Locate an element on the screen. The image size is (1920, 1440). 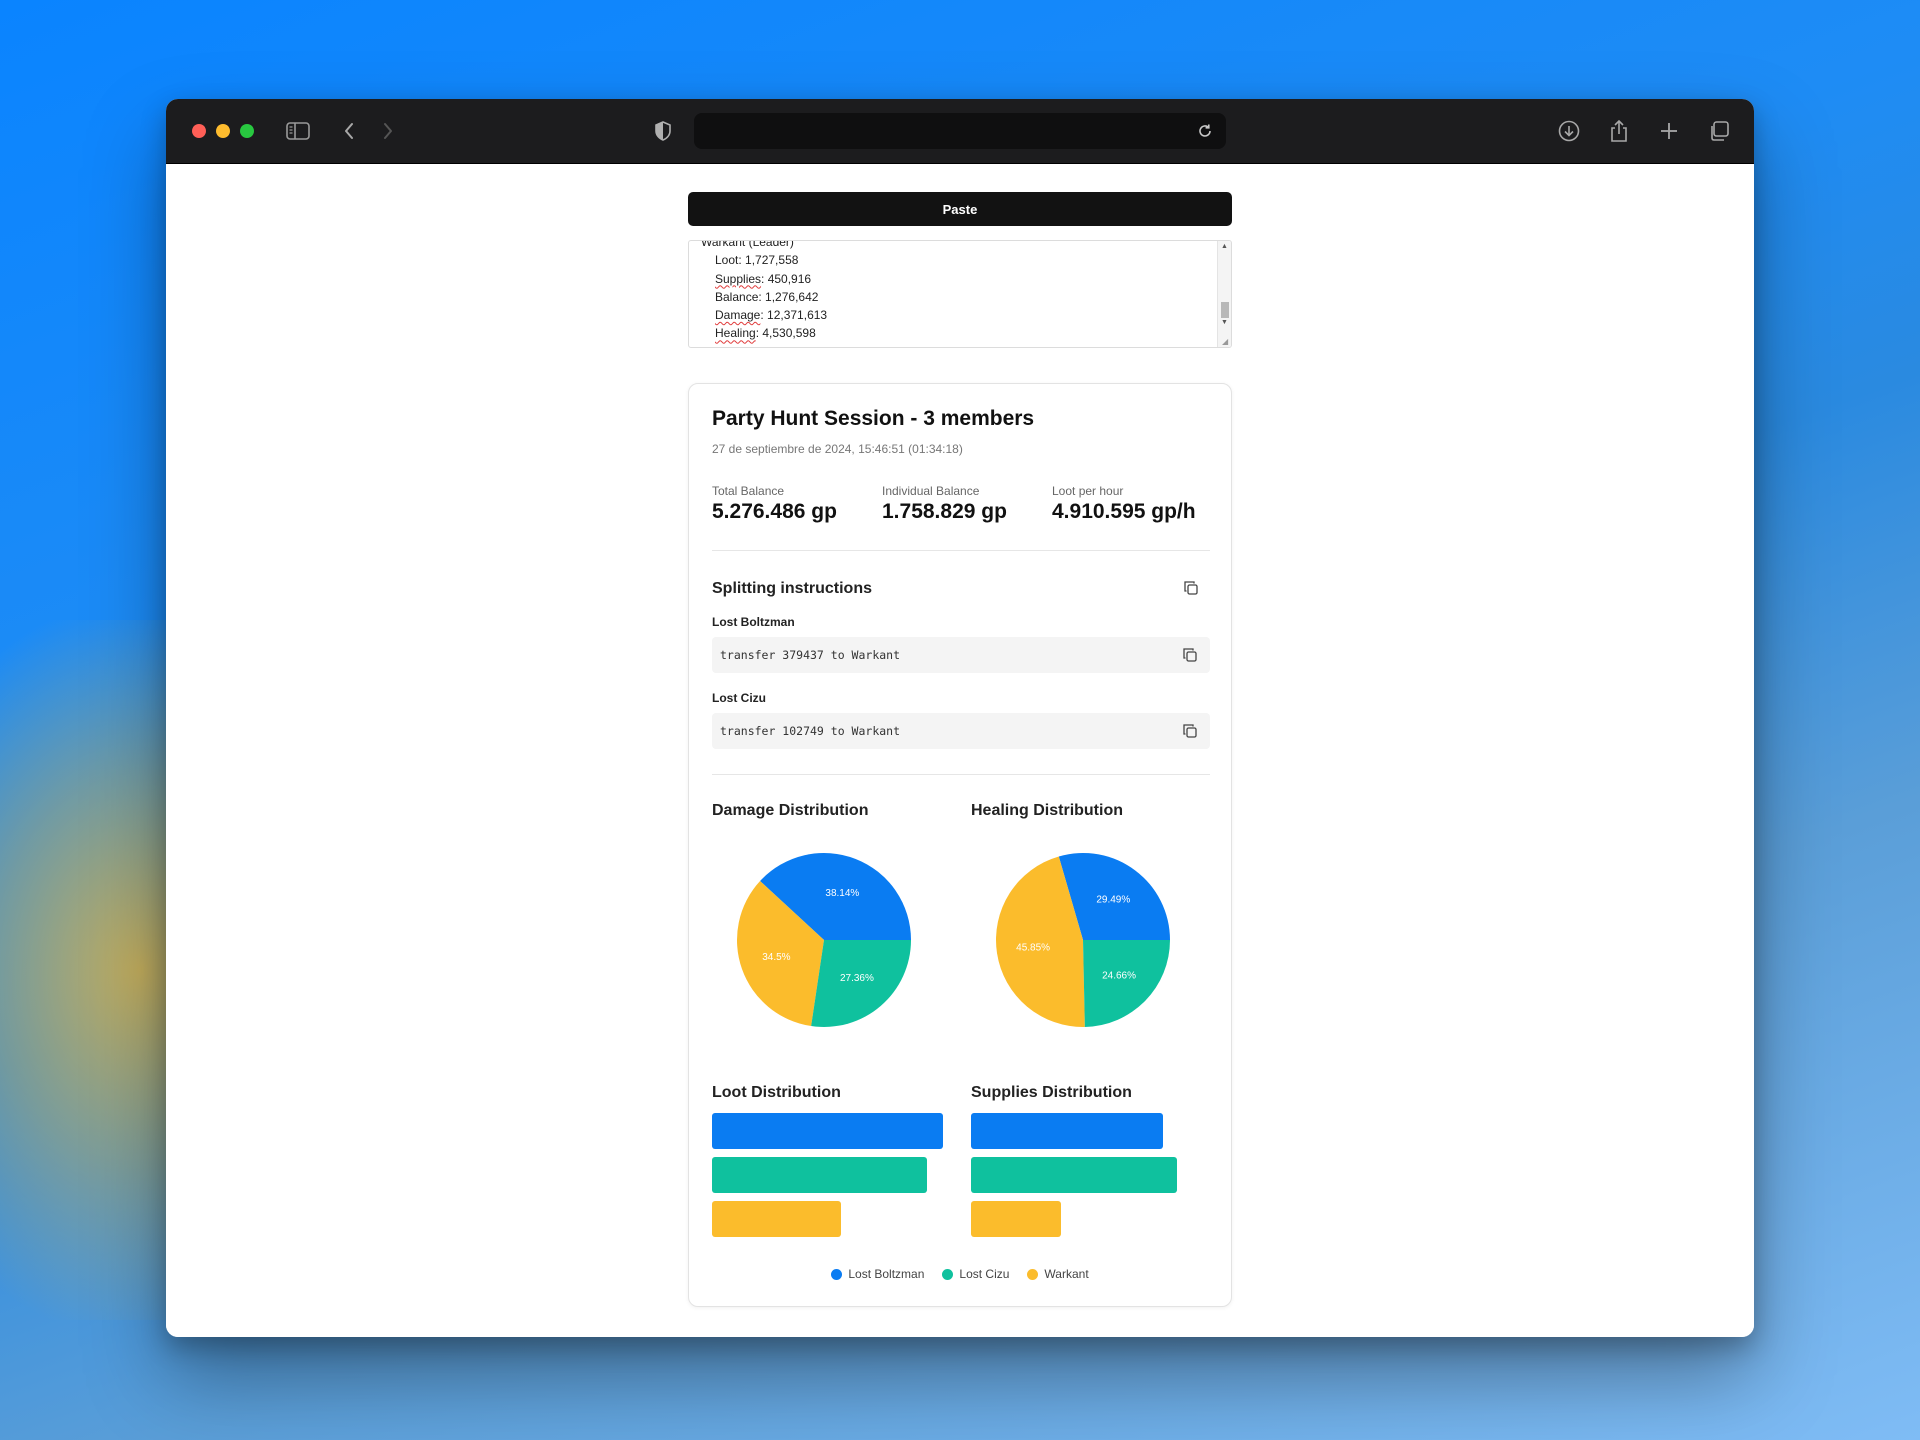
text-line: Supplies: 450,916 is located at coordinates (763, 278).